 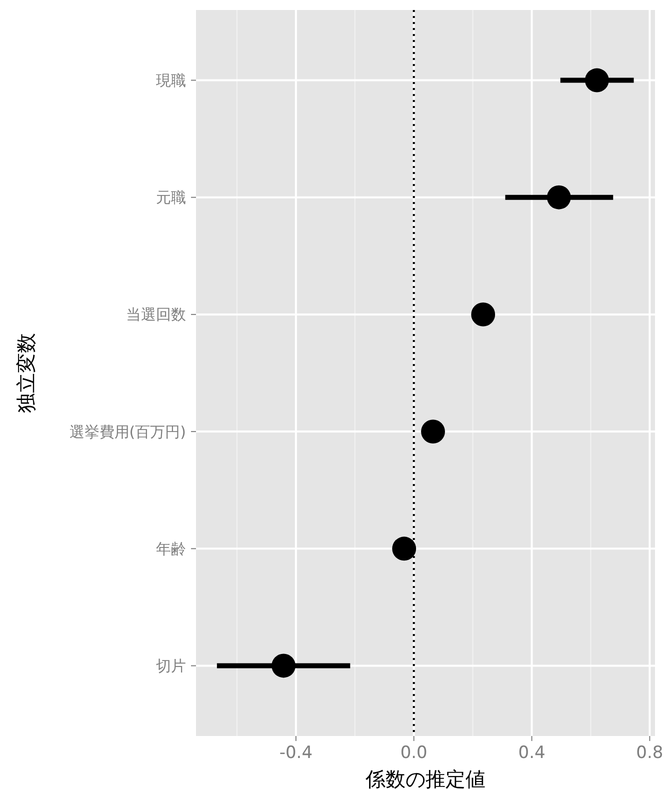 What do you see at coordinates (425, 778) in the screenshot?
I see `x-axis-title: 係数の推定値` at bounding box center [425, 778].